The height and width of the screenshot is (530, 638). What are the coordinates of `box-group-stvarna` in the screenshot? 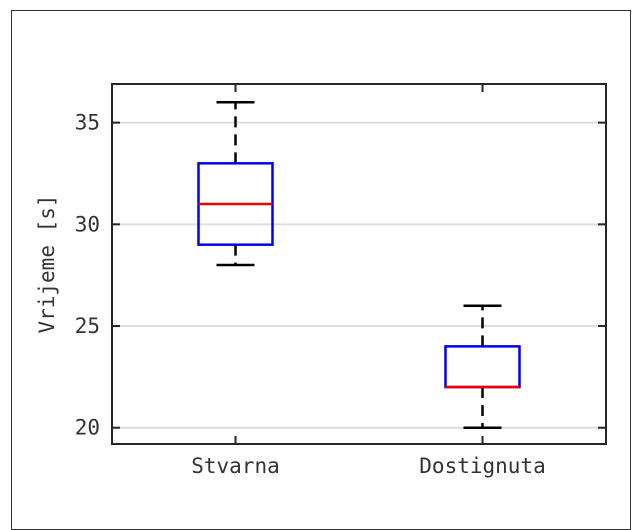 It's located at (235, 184).